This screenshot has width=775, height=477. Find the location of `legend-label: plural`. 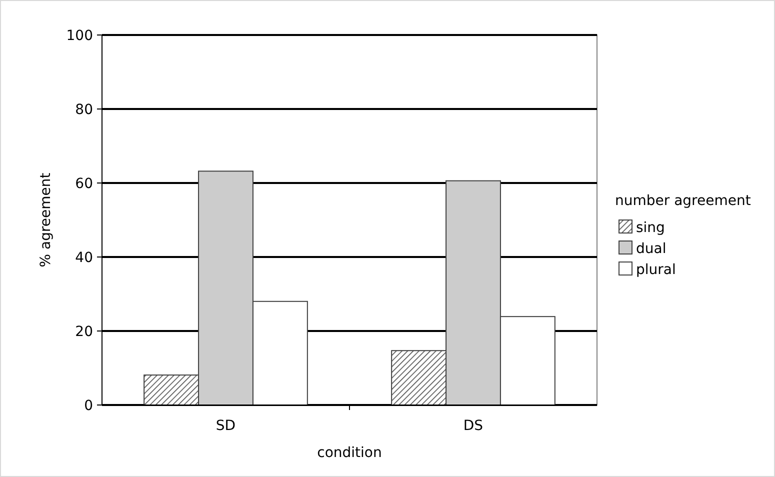

legend-label: plural is located at coordinates (656, 270).